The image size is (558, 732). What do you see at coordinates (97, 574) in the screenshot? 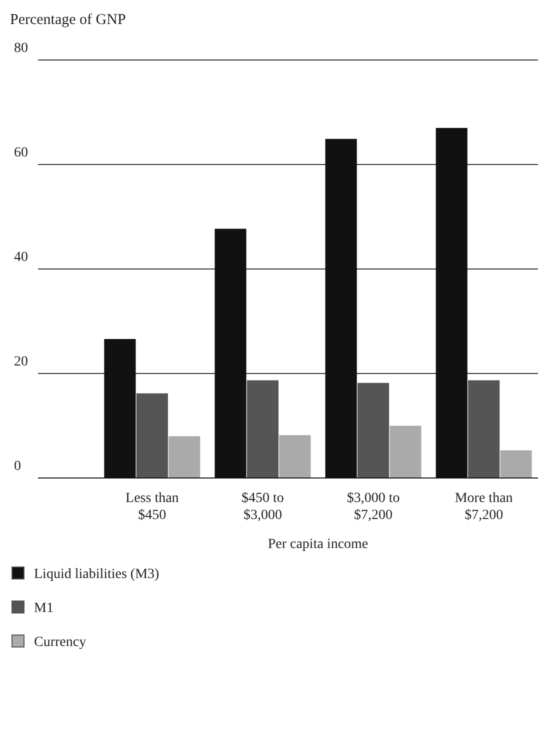
I see `legend-label: Liquid liabilities (M3)` at bounding box center [97, 574].